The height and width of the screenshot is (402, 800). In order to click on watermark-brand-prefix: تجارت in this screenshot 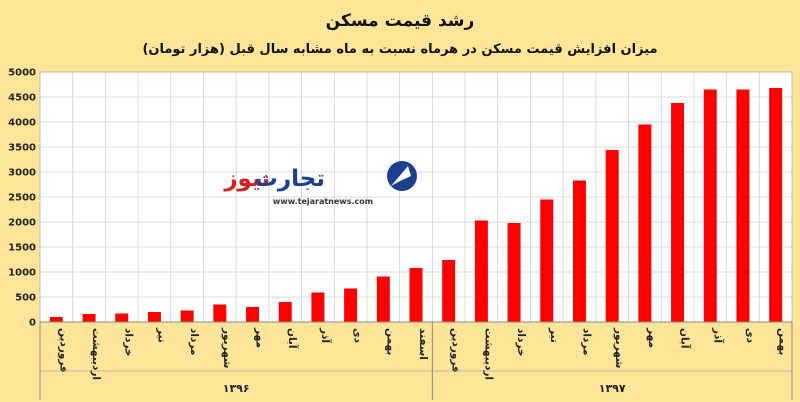, I will do `click(290, 179)`.